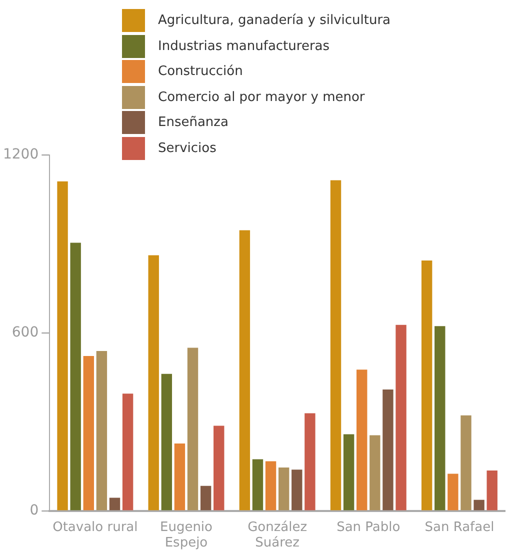 This screenshot has width=513, height=554. I want to click on legend-label: Agricultura, ganadería y silvicultura, so click(274, 20).